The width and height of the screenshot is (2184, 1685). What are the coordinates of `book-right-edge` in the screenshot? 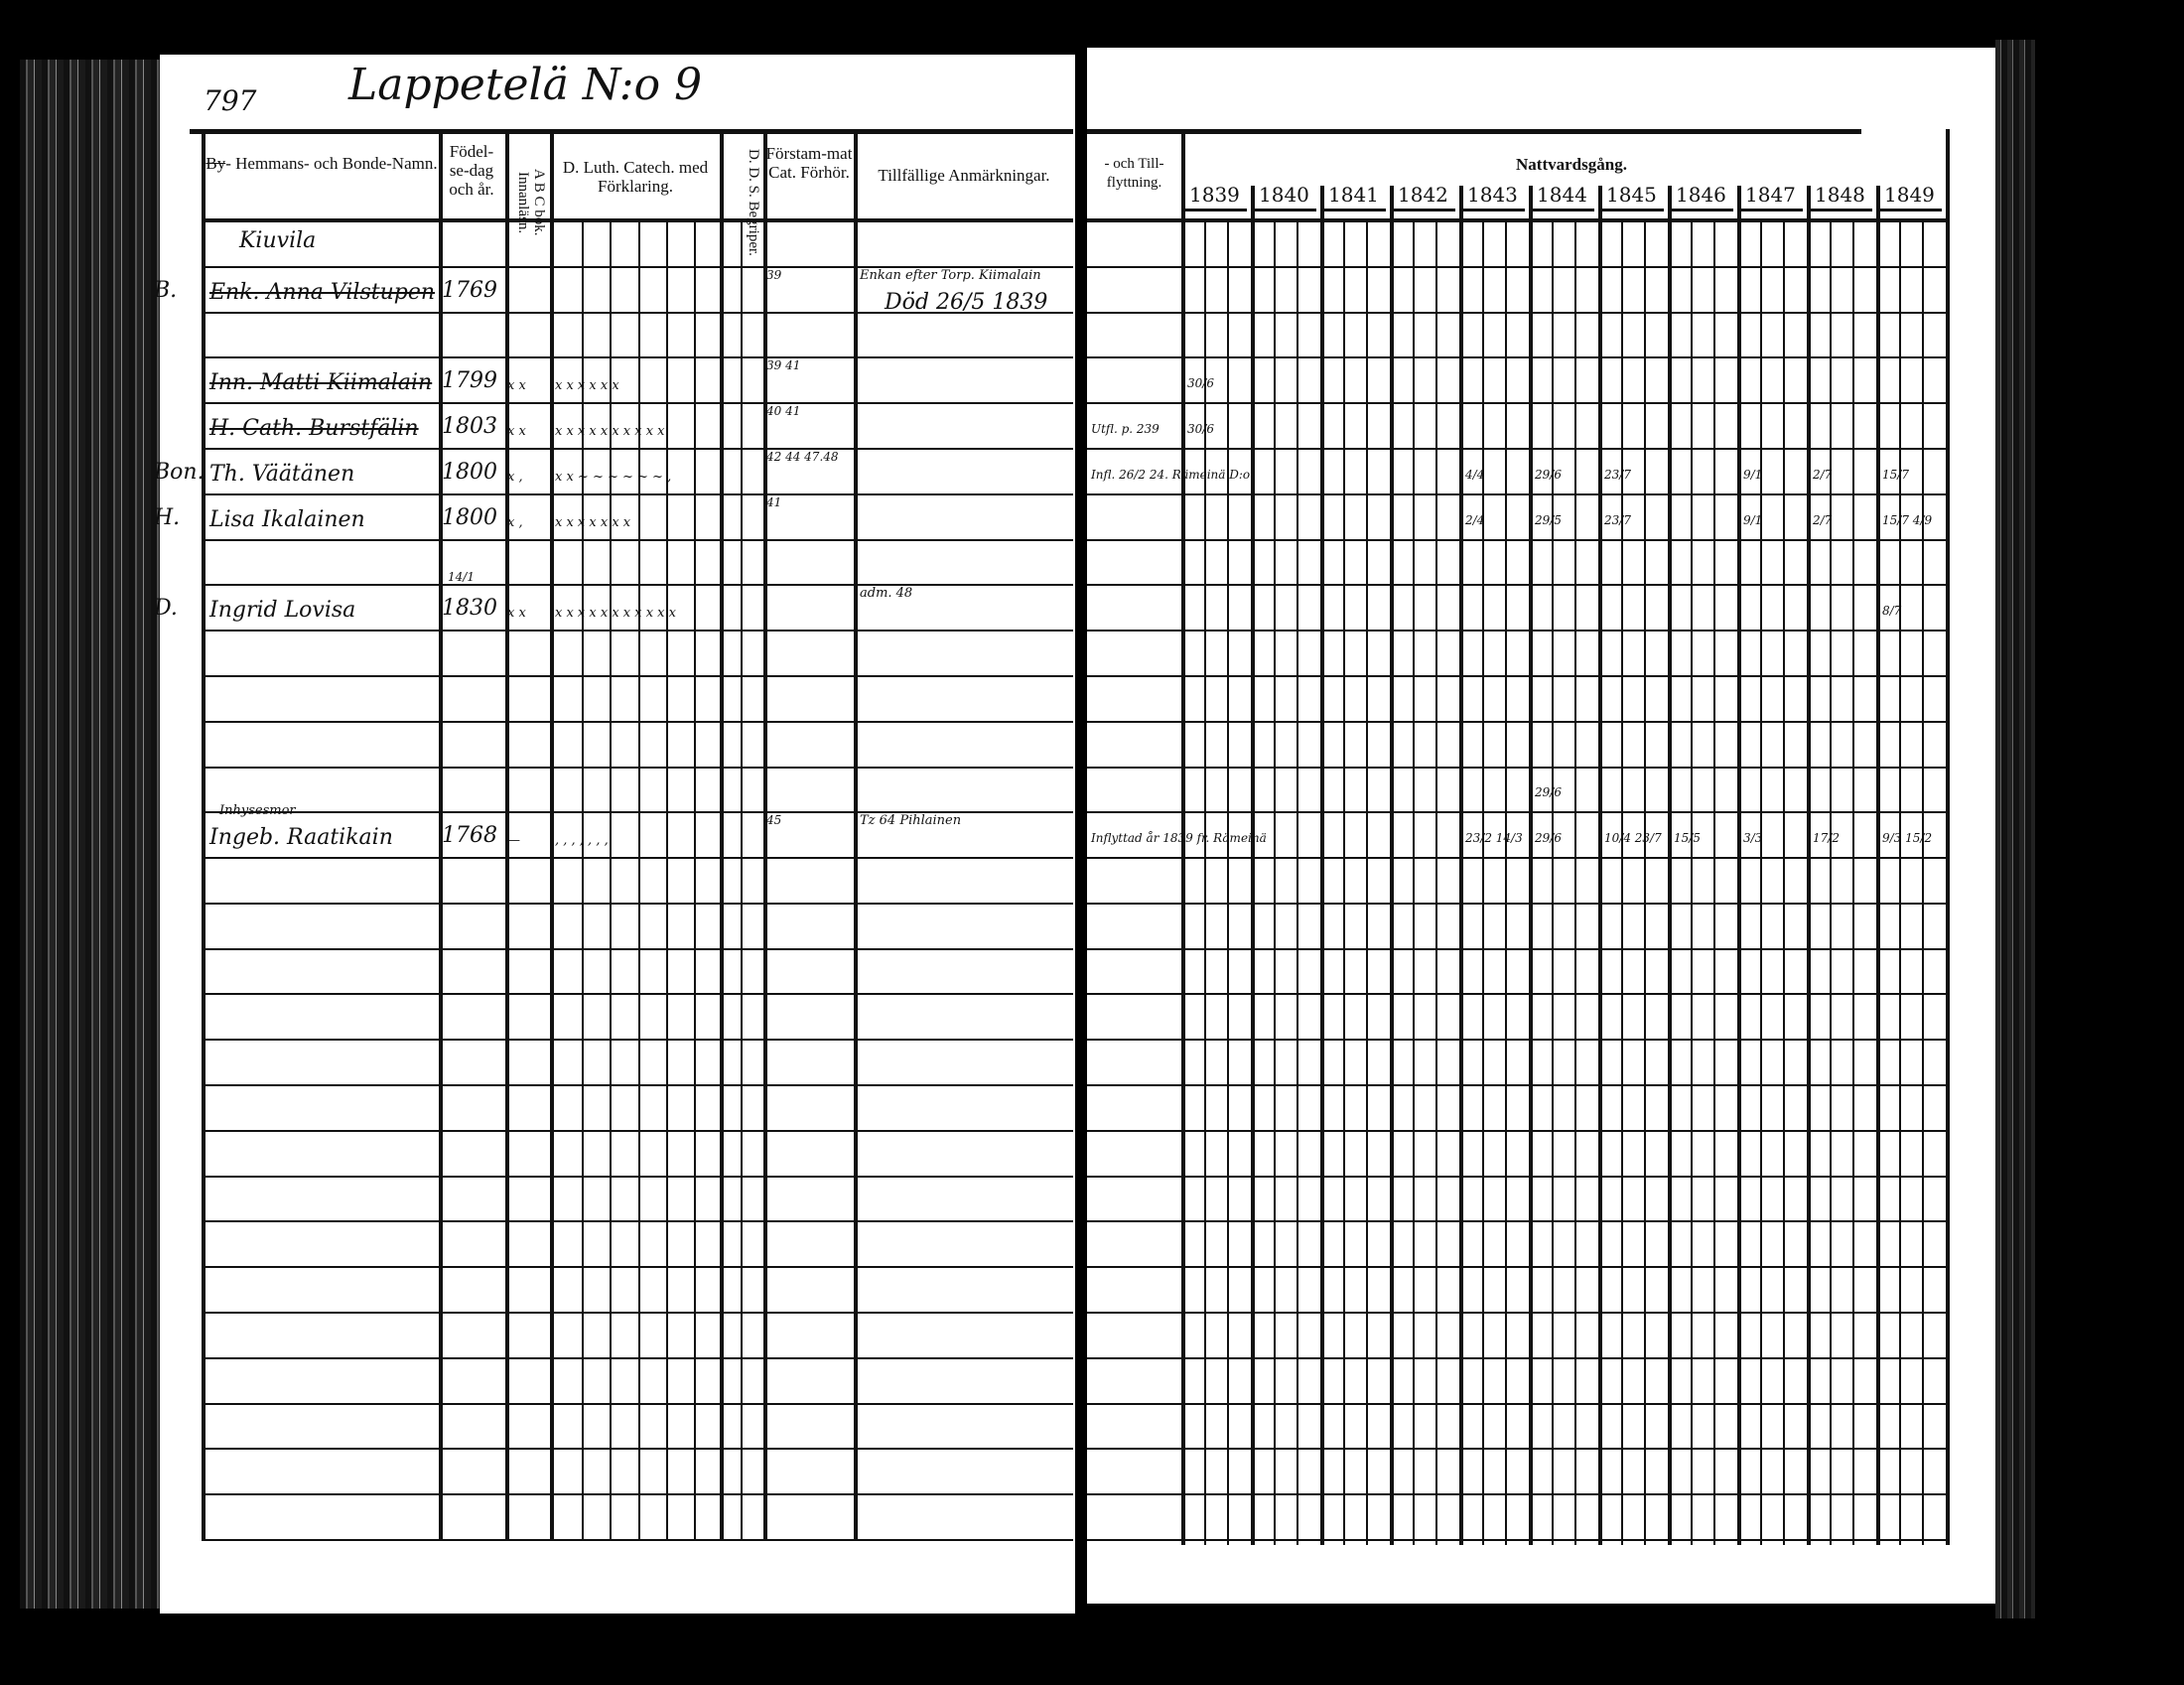 It's located at (2015, 829).